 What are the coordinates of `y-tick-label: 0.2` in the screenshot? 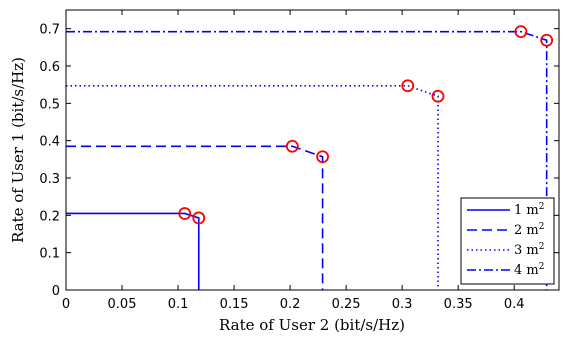 It's located at (49, 216).